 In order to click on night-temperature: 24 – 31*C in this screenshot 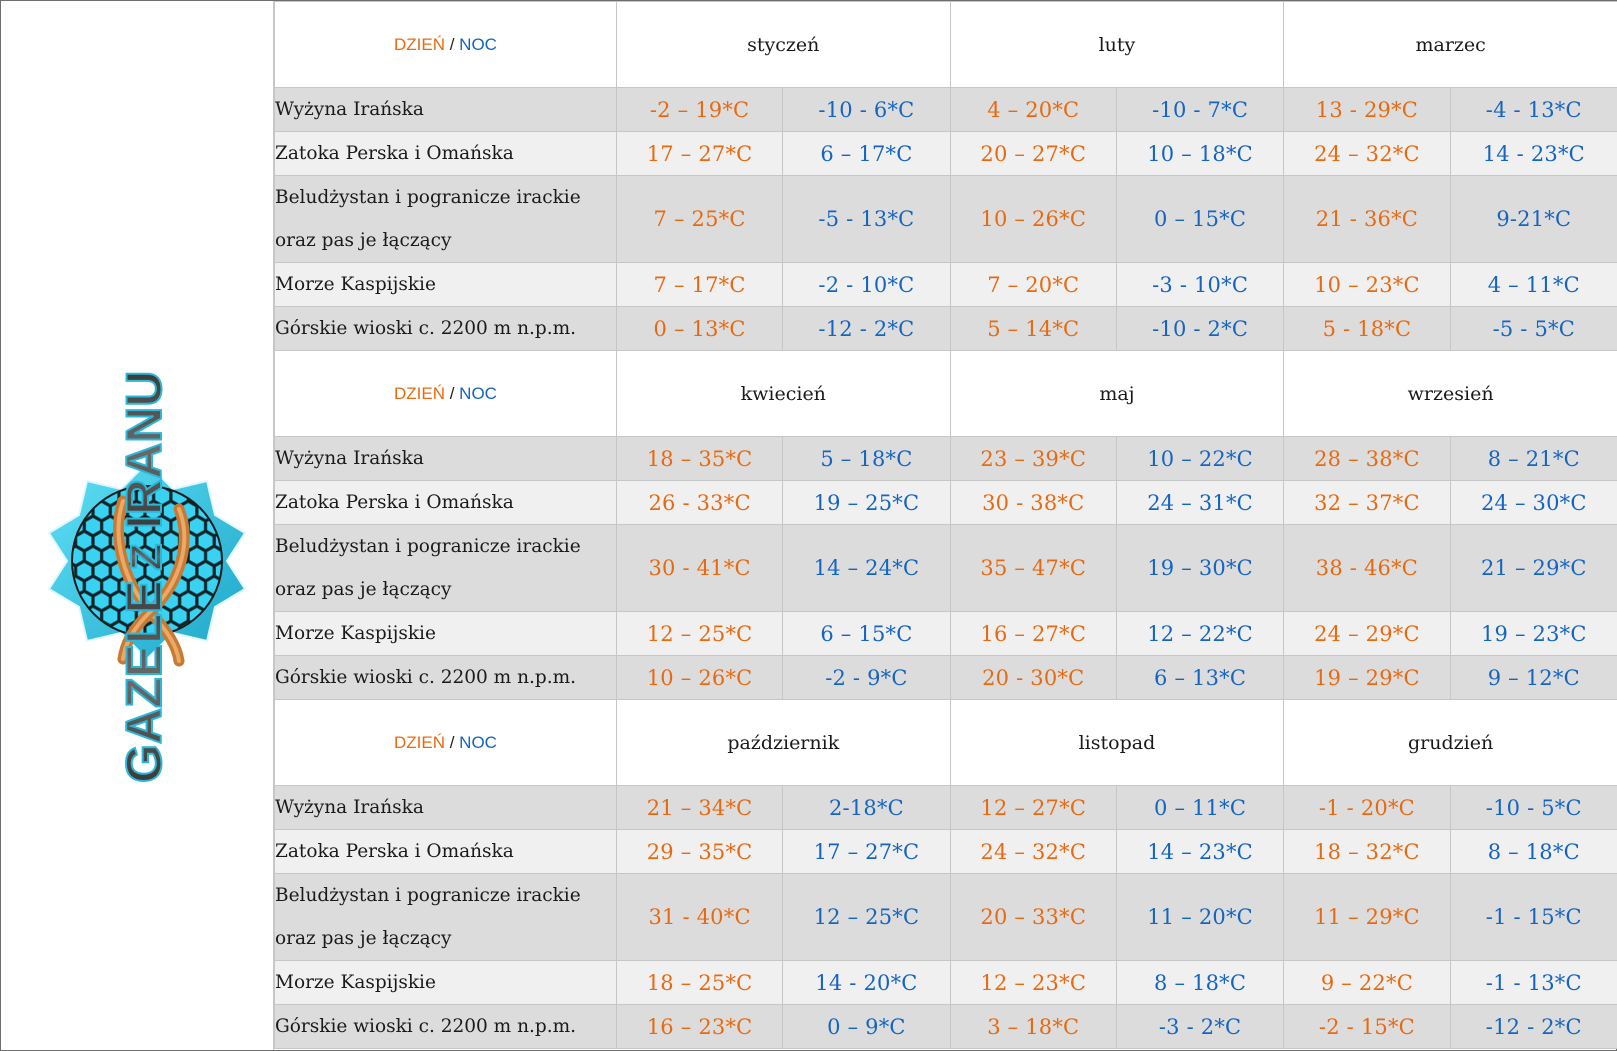, I will do `click(1200, 502)`.